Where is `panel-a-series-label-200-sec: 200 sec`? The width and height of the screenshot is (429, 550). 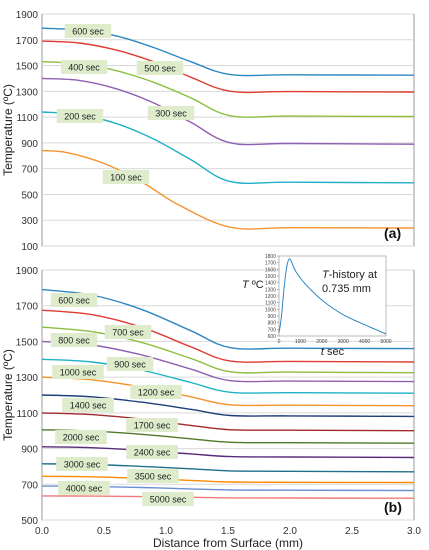 panel-a-series-label-200-sec: 200 sec is located at coordinates (80, 116).